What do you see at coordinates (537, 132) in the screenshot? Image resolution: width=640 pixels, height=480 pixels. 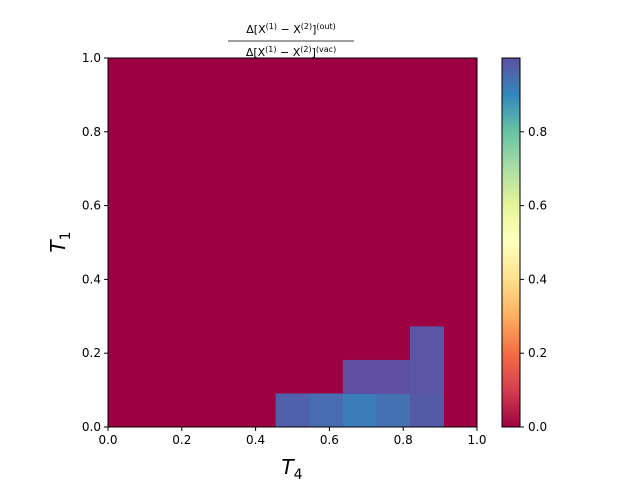 I see `colorbar-tick-label: 0.8` at bounding box center [537, 132].